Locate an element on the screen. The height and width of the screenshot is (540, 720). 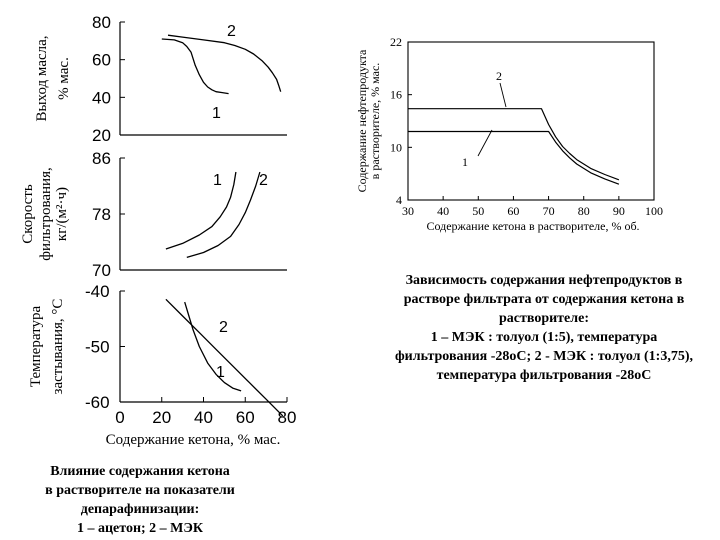
y-axis-label: кг/(м²·ч) is located at coordinates (62, 214).